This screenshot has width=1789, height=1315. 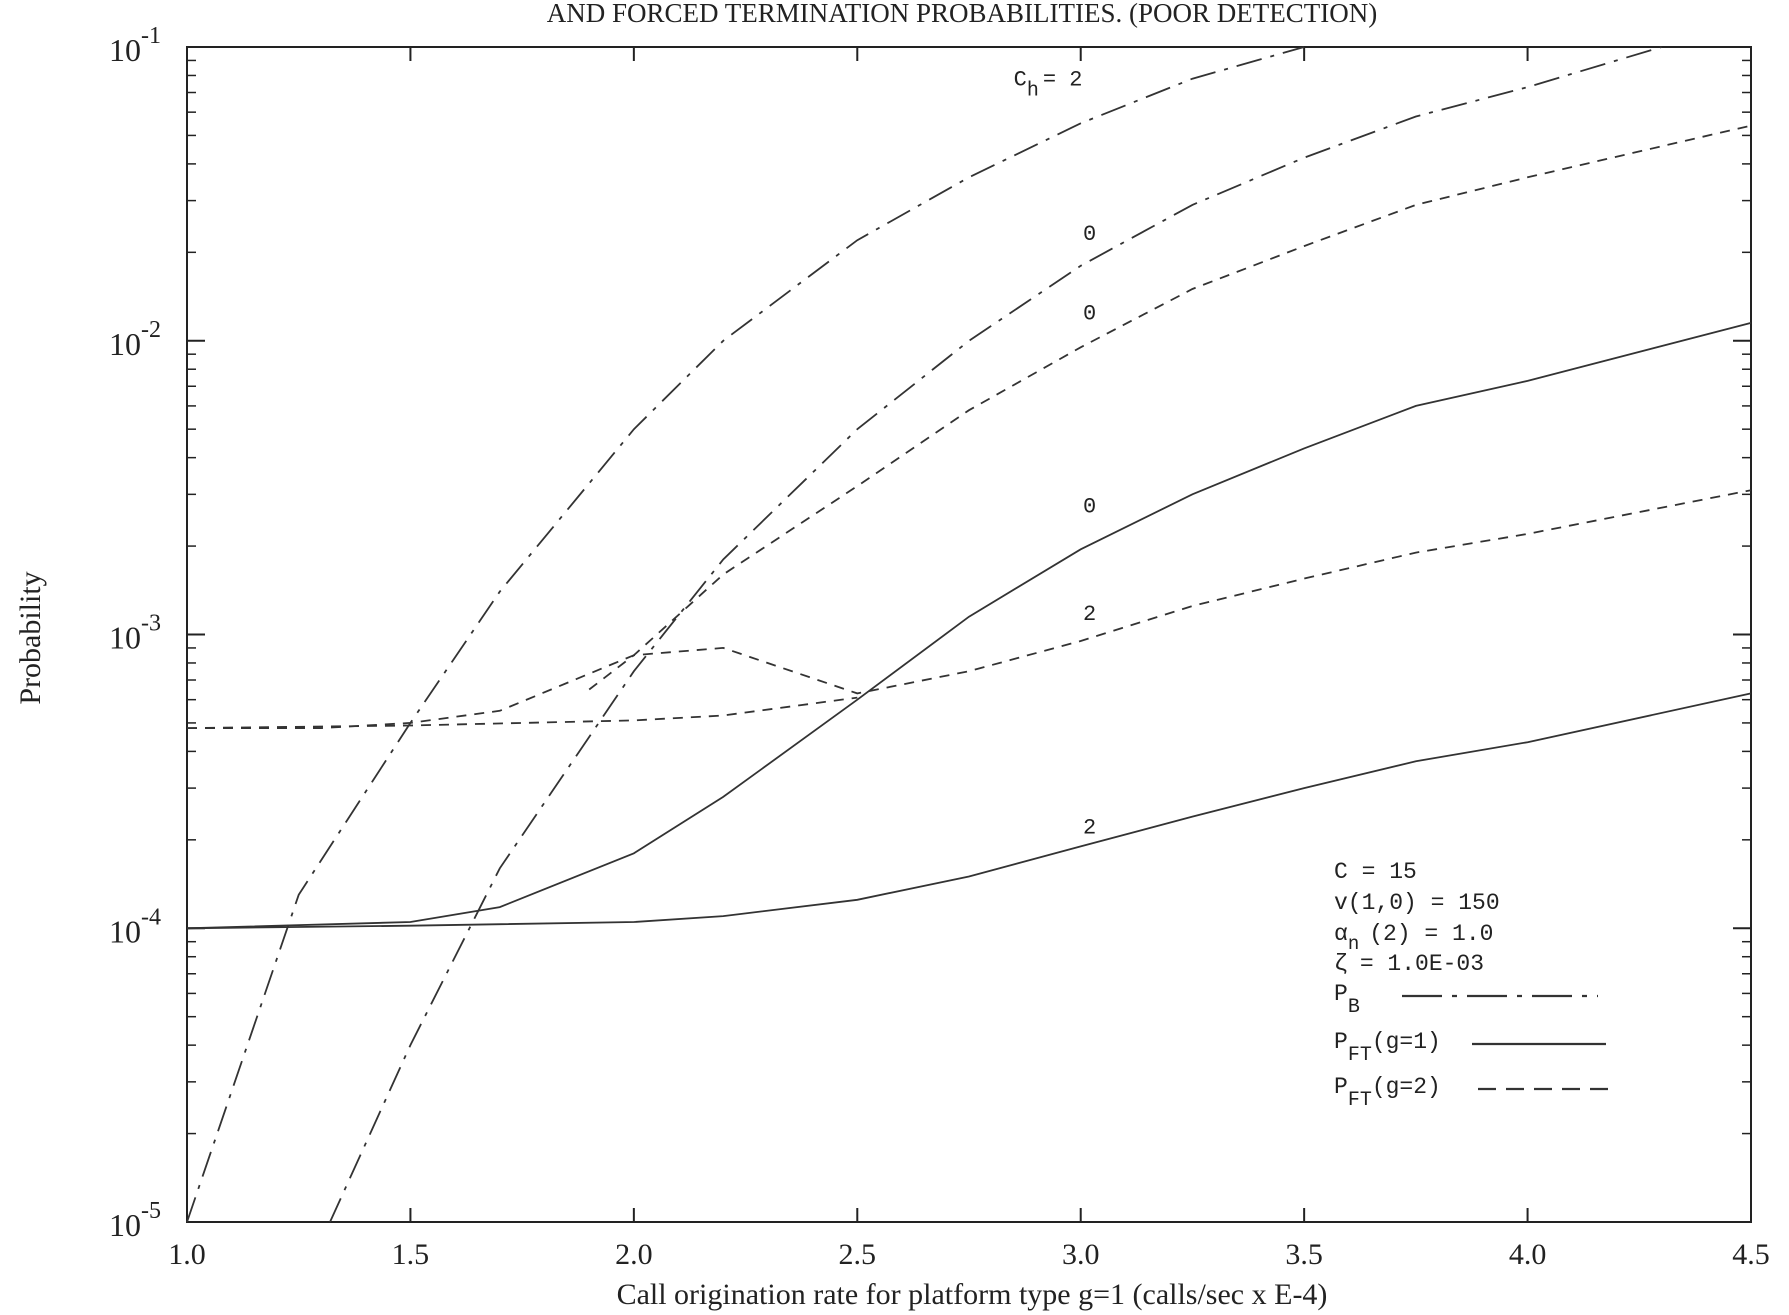 I want to click on legend-entry-label: PFT(g=2), so click(x=1387, y=1093).